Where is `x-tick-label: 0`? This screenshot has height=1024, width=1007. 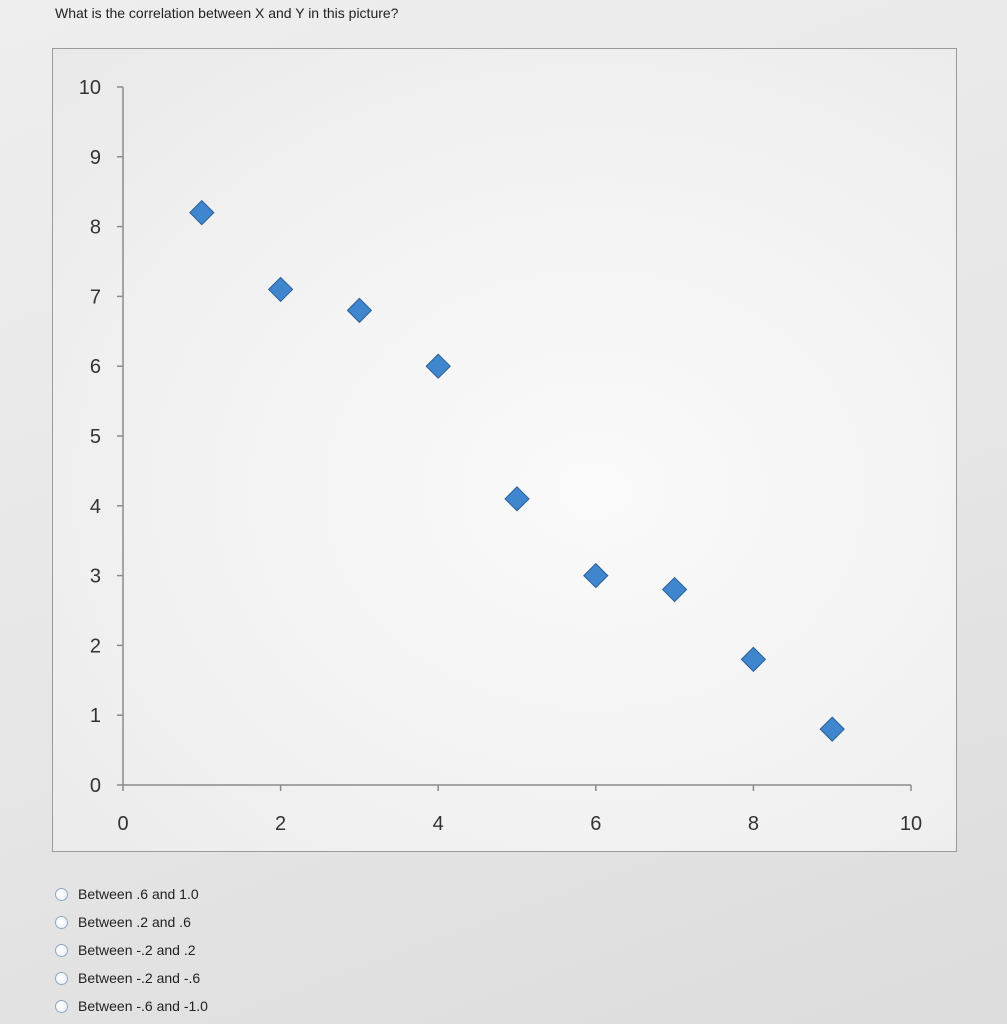 x-tick-label: 0 is located at coordinates (122, 824).